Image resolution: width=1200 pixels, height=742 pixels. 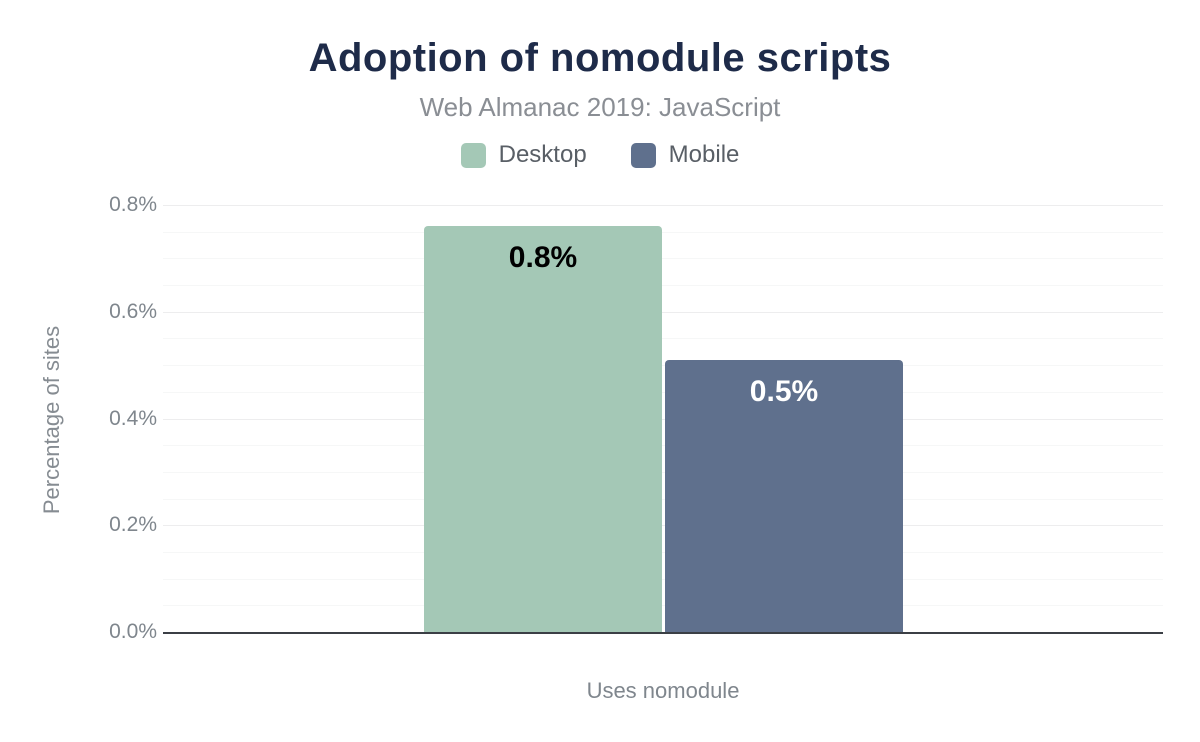 I want to click on bar-value-label-mobile: 0.5%, so click(x=784, y=391).